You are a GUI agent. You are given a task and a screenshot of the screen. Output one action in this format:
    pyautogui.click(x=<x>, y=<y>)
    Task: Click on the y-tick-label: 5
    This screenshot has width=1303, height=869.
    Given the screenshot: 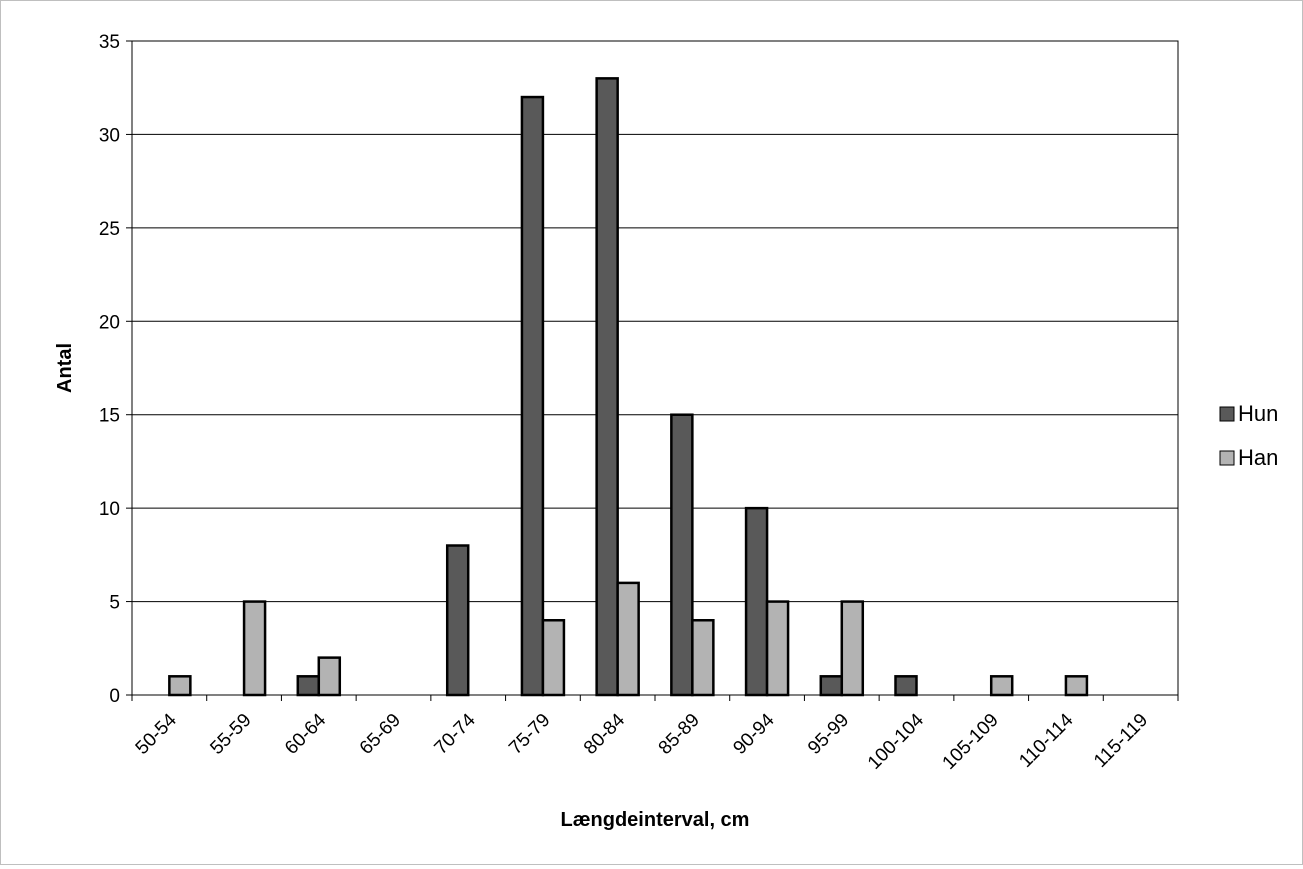 What is the action you would take?
    pyautogui.click(x=114, y=603)
    